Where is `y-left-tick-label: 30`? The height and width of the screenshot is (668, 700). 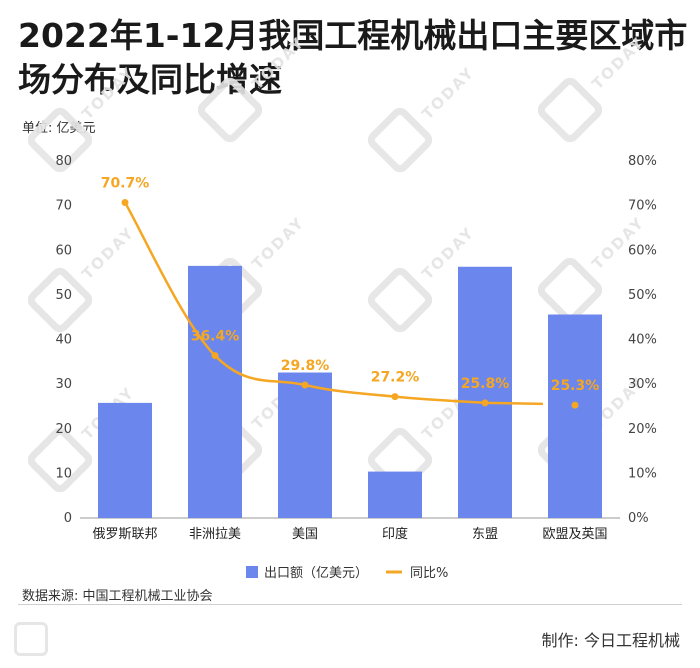 y-left-tick-label: 30 is located at coordinates (63, 384).